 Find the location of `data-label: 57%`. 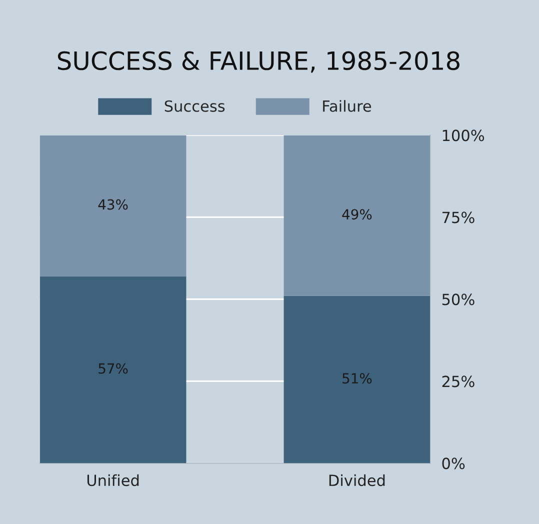

data-label: 57% is located at coordinates (113, 368).